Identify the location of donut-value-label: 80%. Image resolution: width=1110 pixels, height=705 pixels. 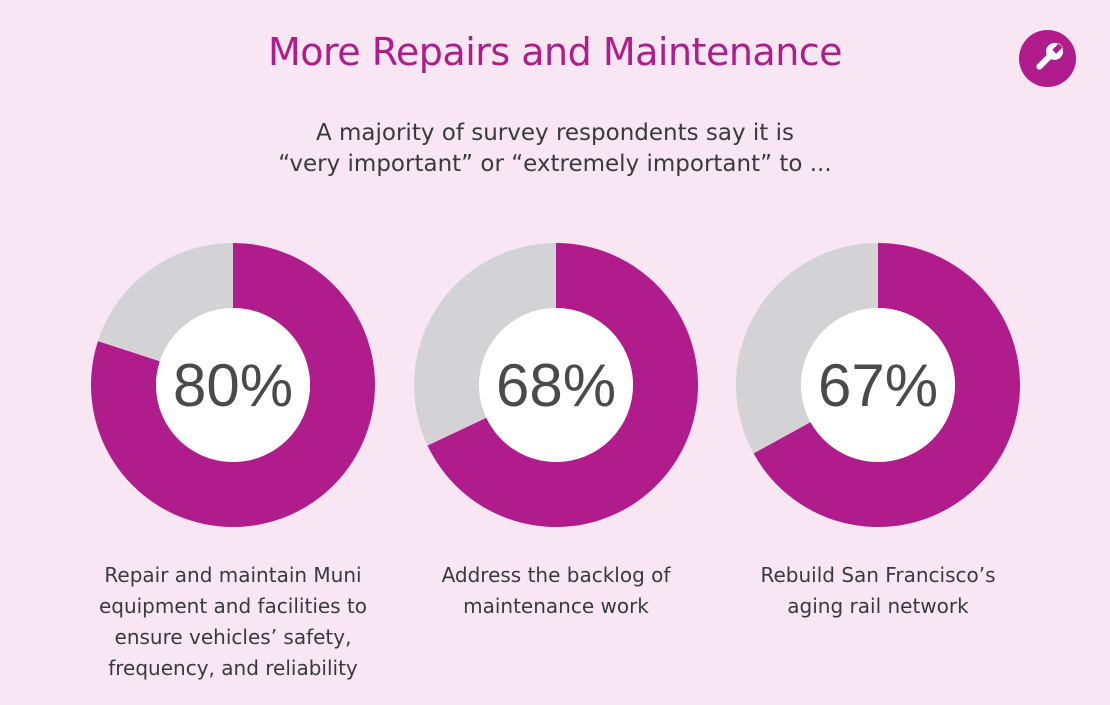
(233, 385).